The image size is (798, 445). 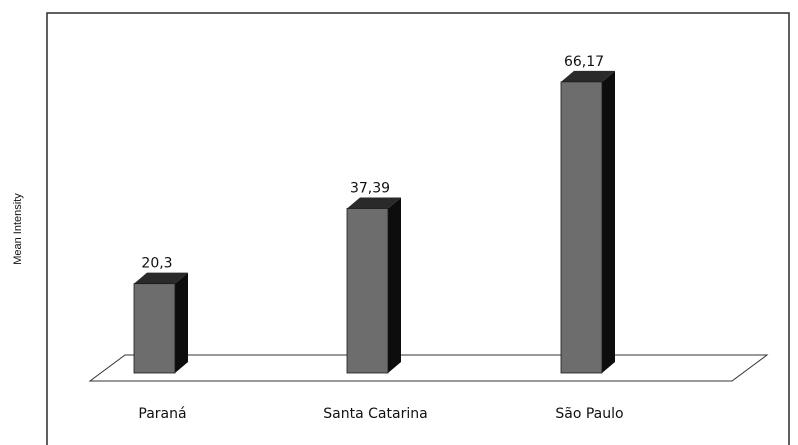 I want to click on category-labels: Paraná Santa Catarina São Paulo, so click(x=380, y=414).